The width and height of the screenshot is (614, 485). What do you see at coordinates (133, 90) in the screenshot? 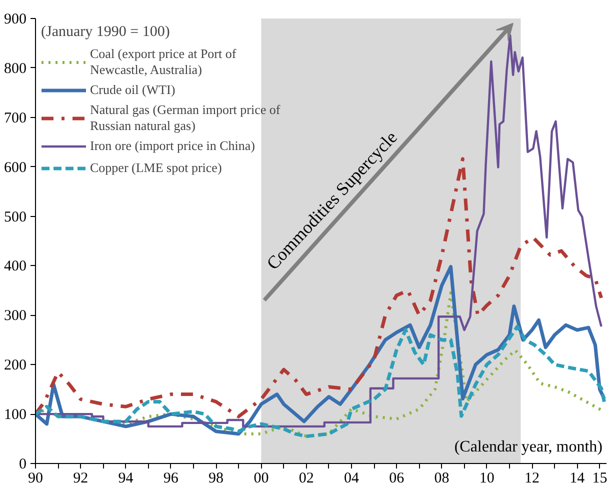
I see `legend-label: Crude oil (WTI)` at bounding box center [133, 90].